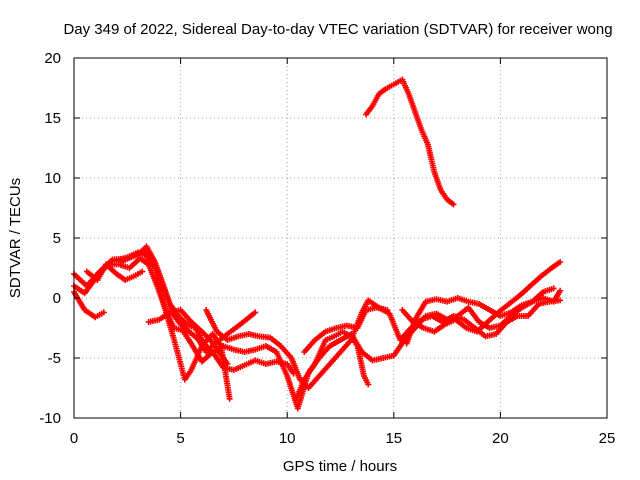  What do you see at coordinates (54, 358) in the screenshot?
I see `y-tick-label: -5` at bounding box center [54, 358].